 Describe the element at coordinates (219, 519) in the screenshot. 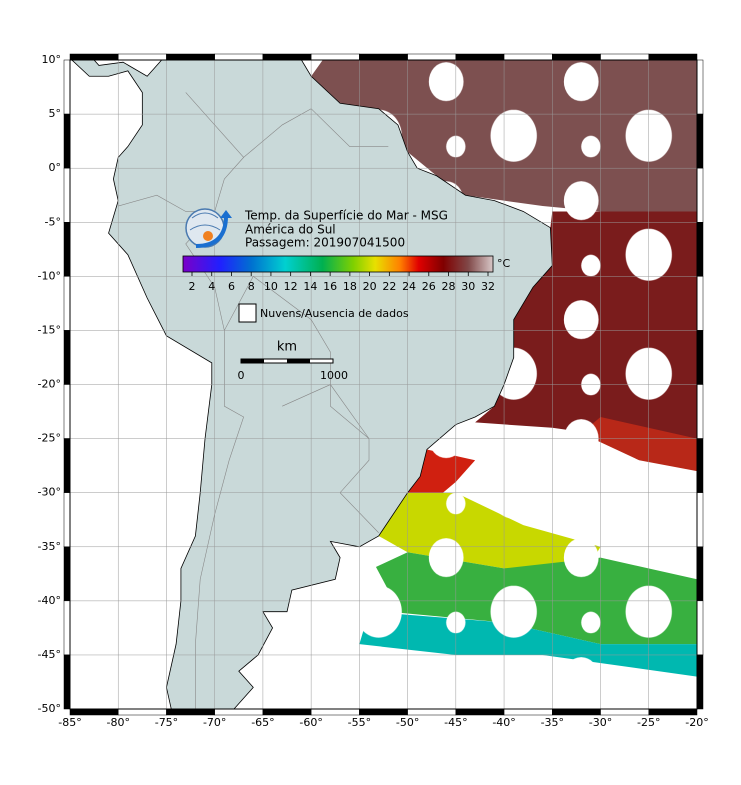

I see `borders` at that location.